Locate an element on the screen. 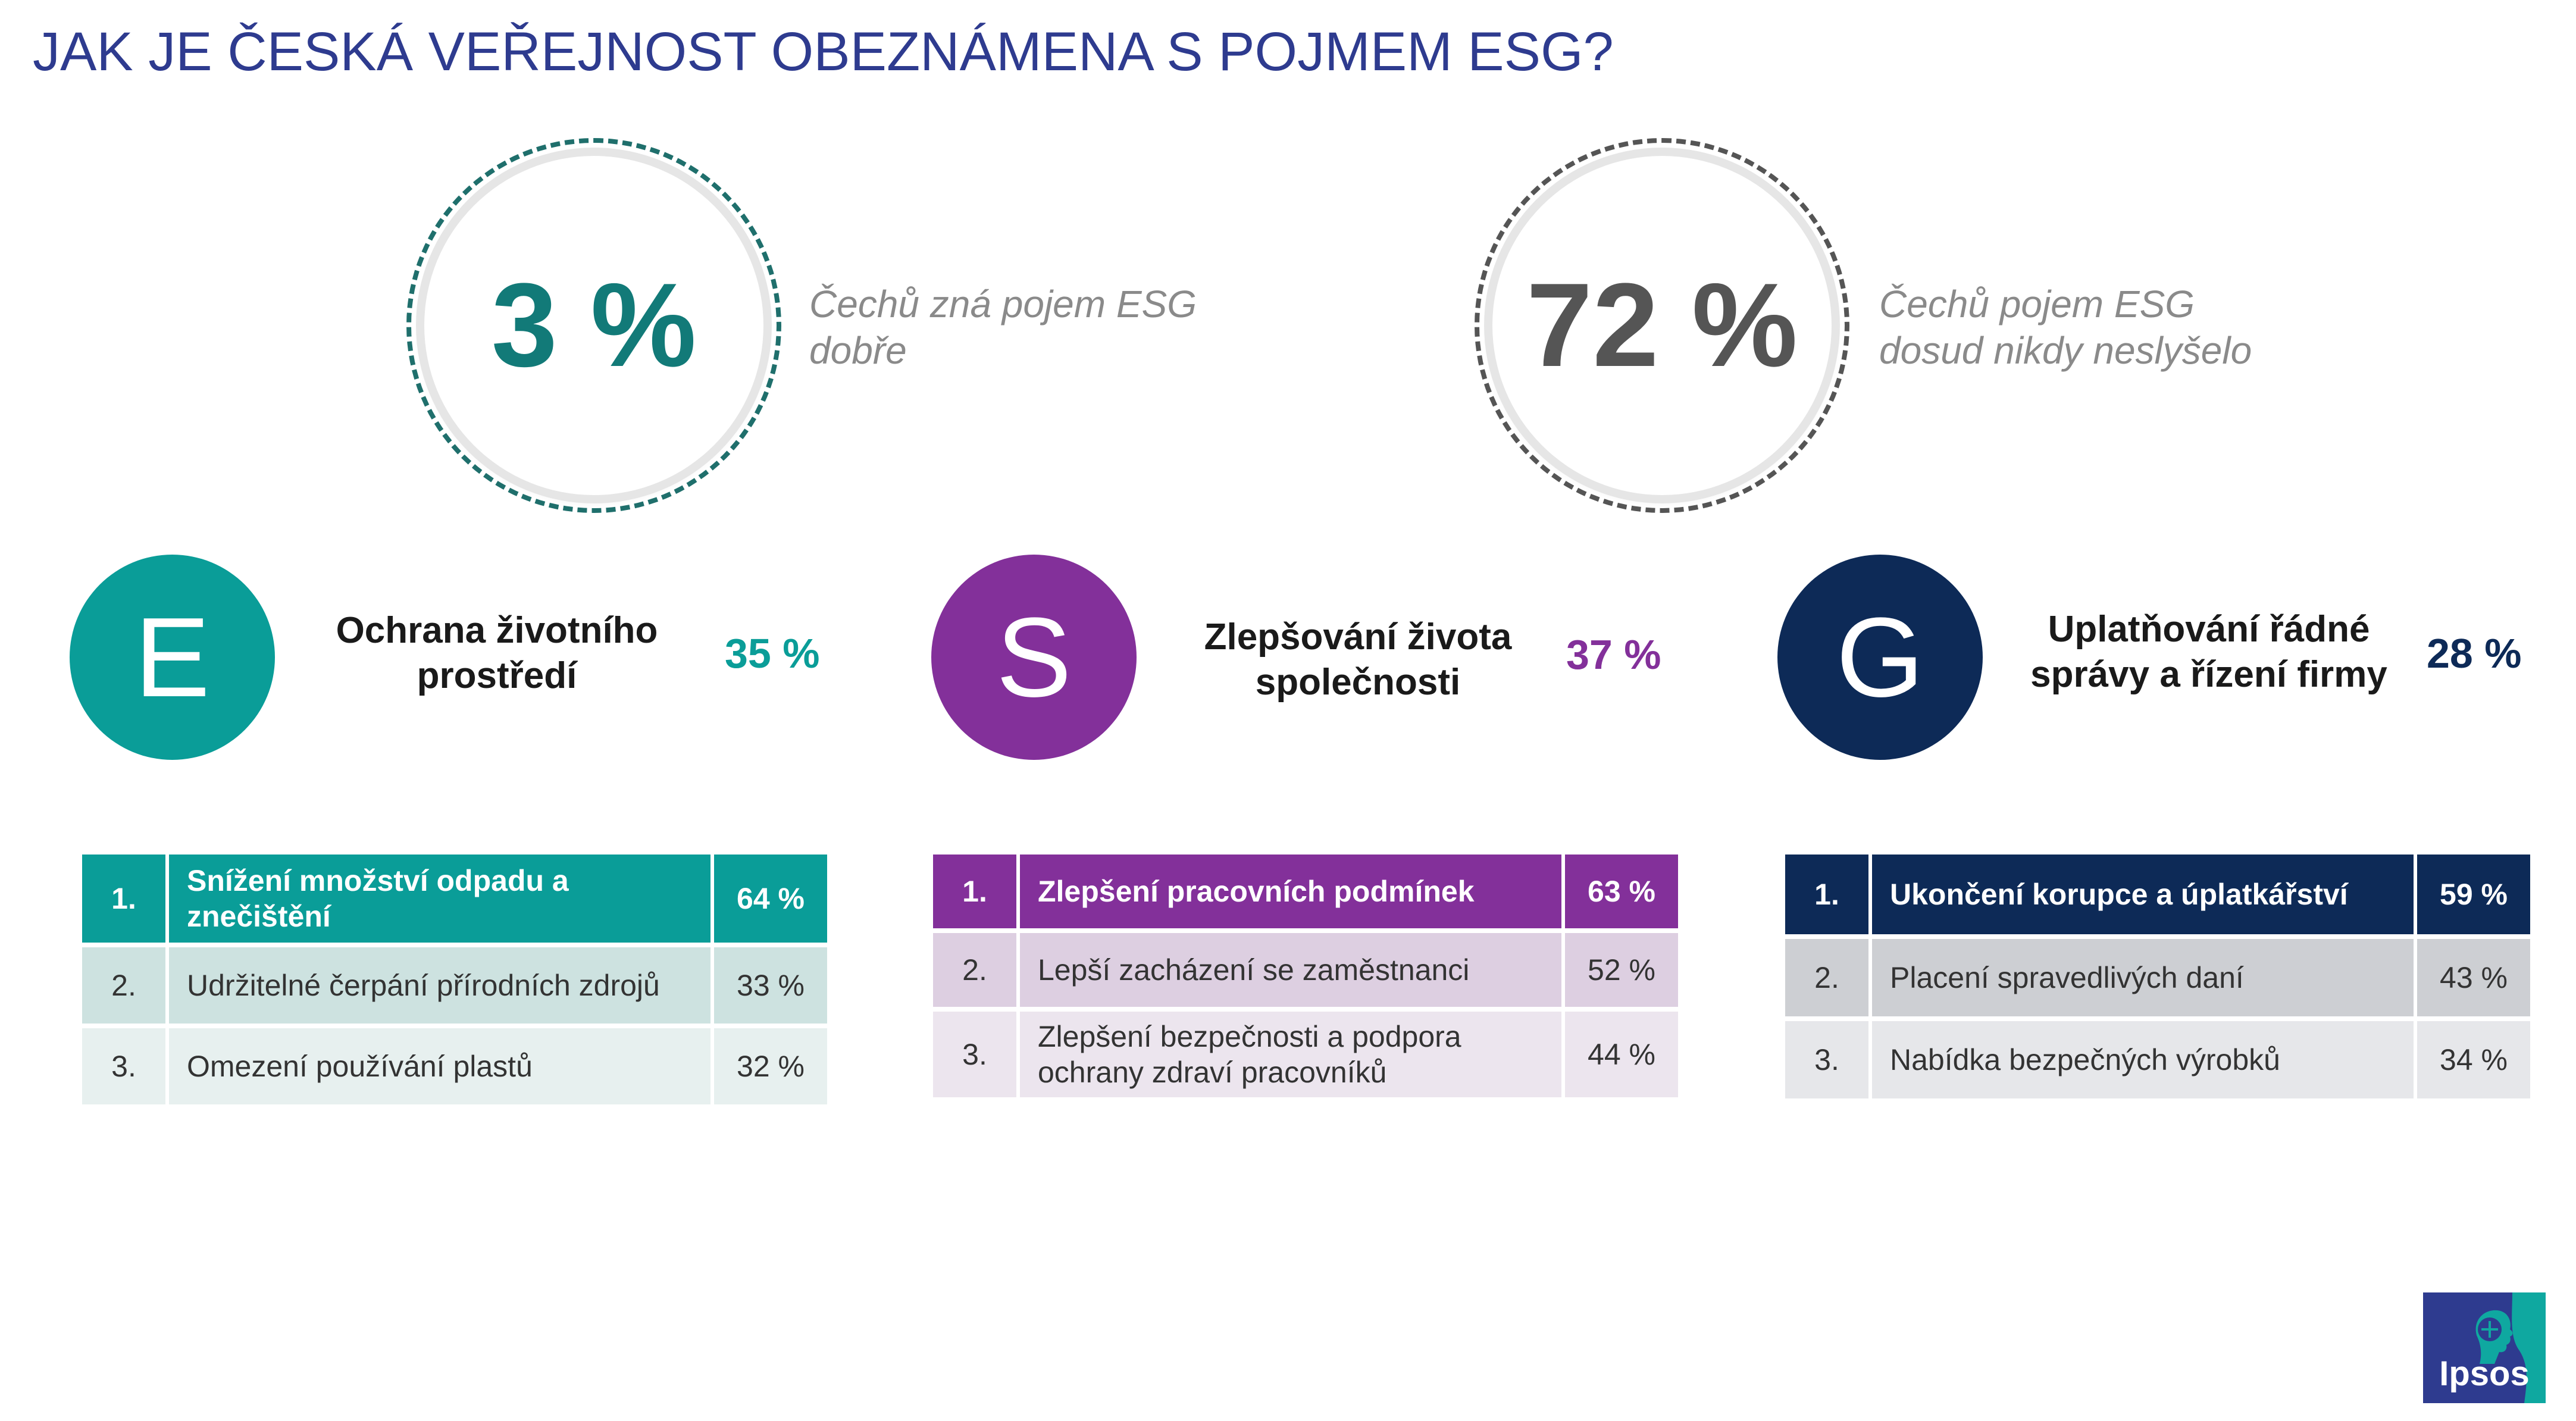 The image size is (2576, 1421). pillar-e-letter: E is located at coordinates (172, 657).